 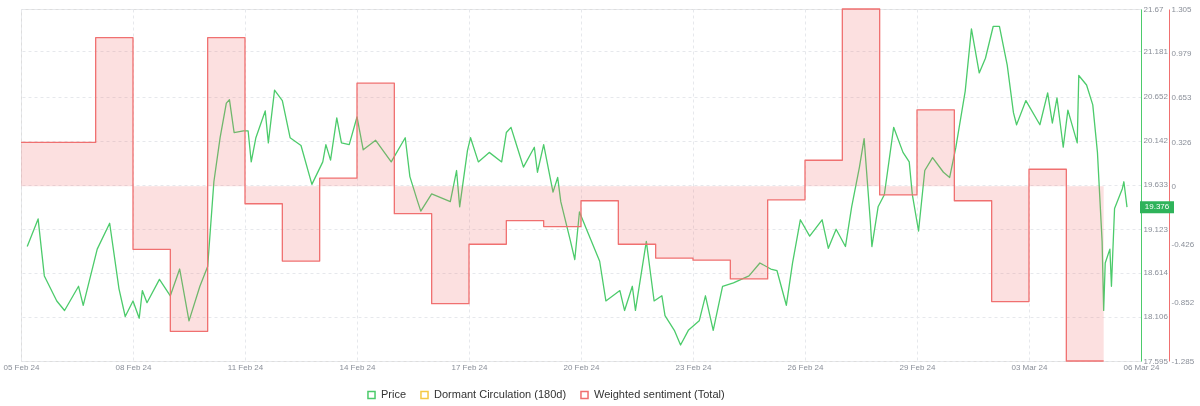 I want to click on y2-tick-label: 0.653, so click(x=1182, y=98).